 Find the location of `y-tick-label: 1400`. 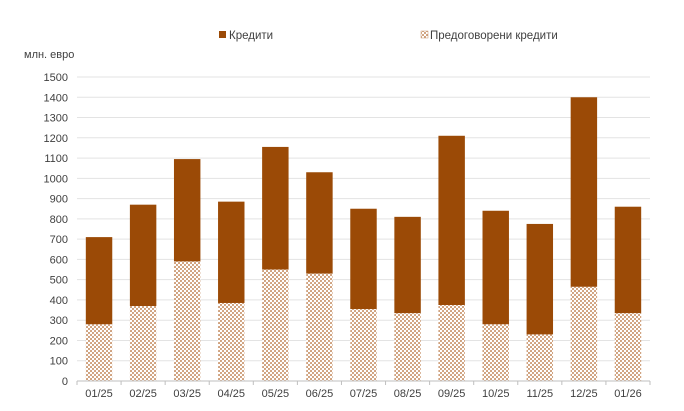

y-tick-label: 1400 is located at coordinates (56, 98).